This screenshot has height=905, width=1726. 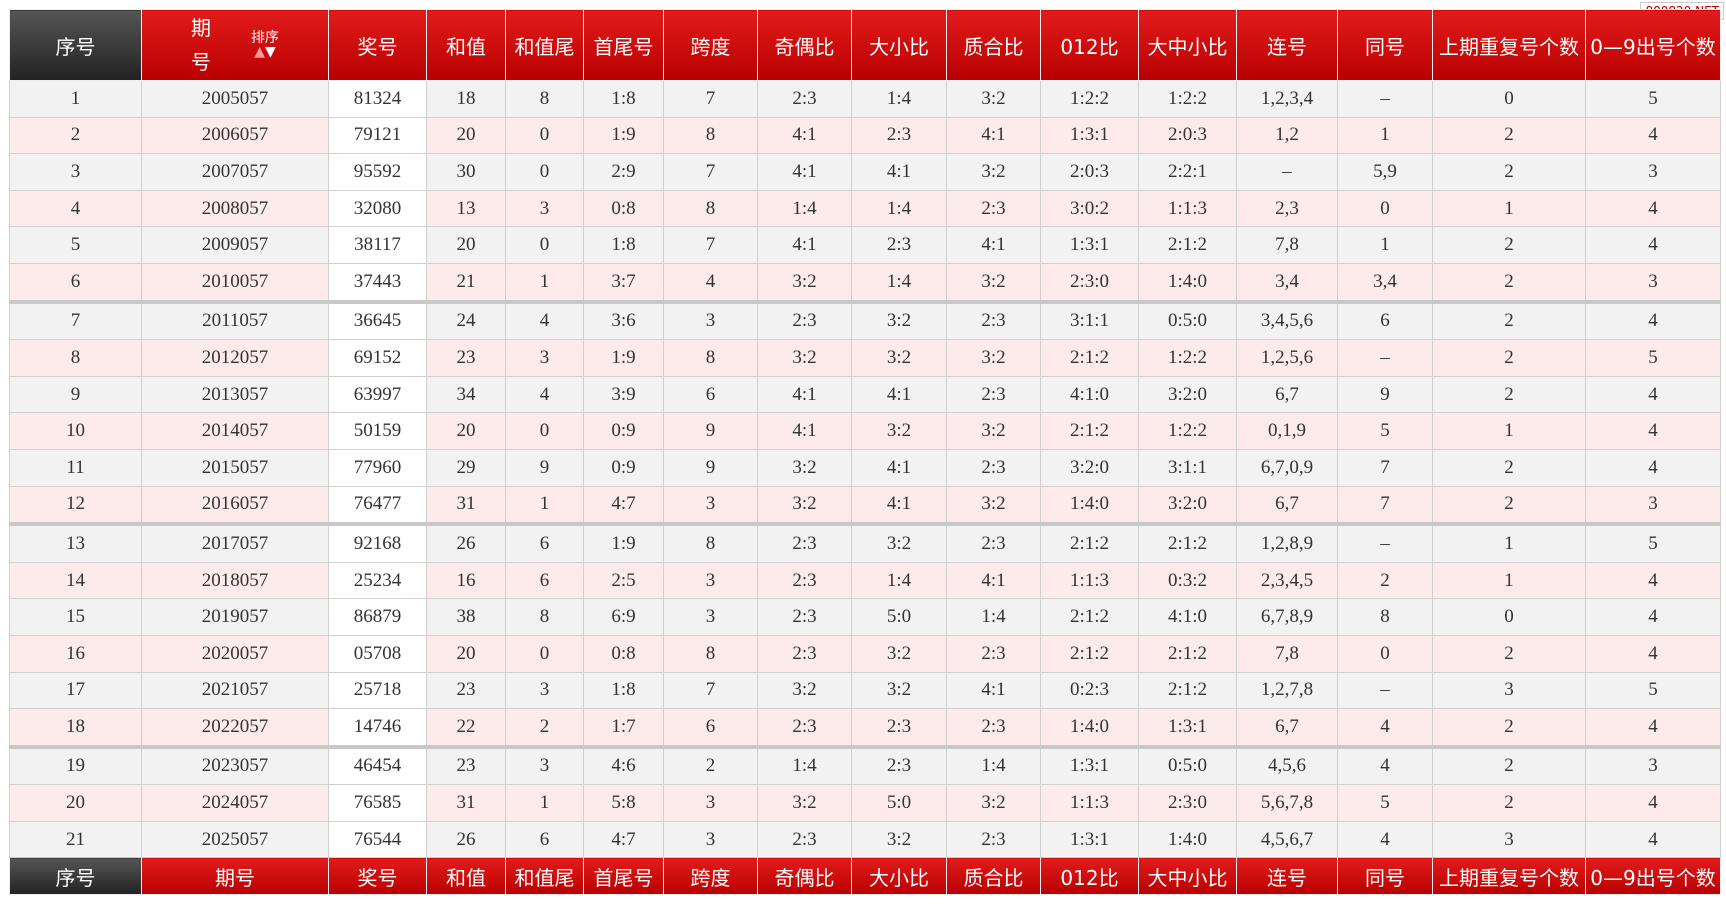 What do you see at coordinates (1089, 467) in the screenshot?
I see `table-cell: 3:2:0` at bounding box center [1089, 467].